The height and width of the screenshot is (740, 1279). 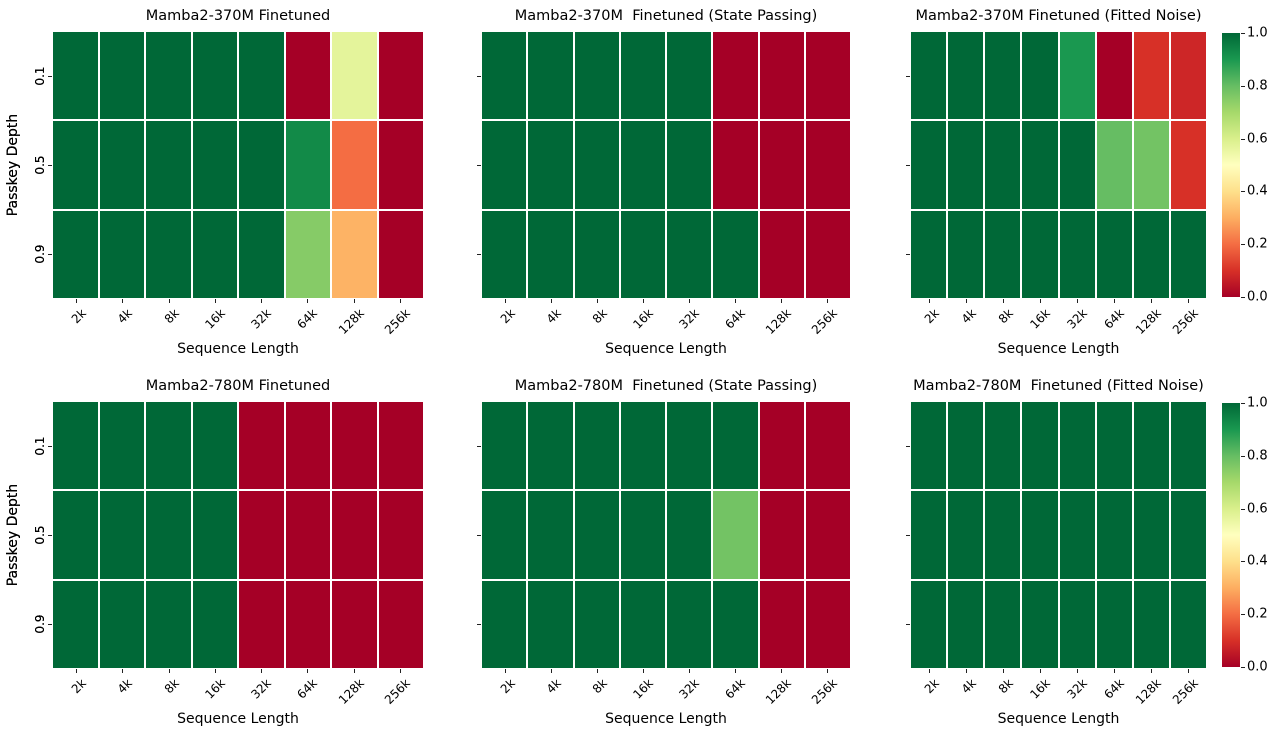 I want to click on subplot-title: Mamba2-780M Finetuned, so click(x=238, y=386).